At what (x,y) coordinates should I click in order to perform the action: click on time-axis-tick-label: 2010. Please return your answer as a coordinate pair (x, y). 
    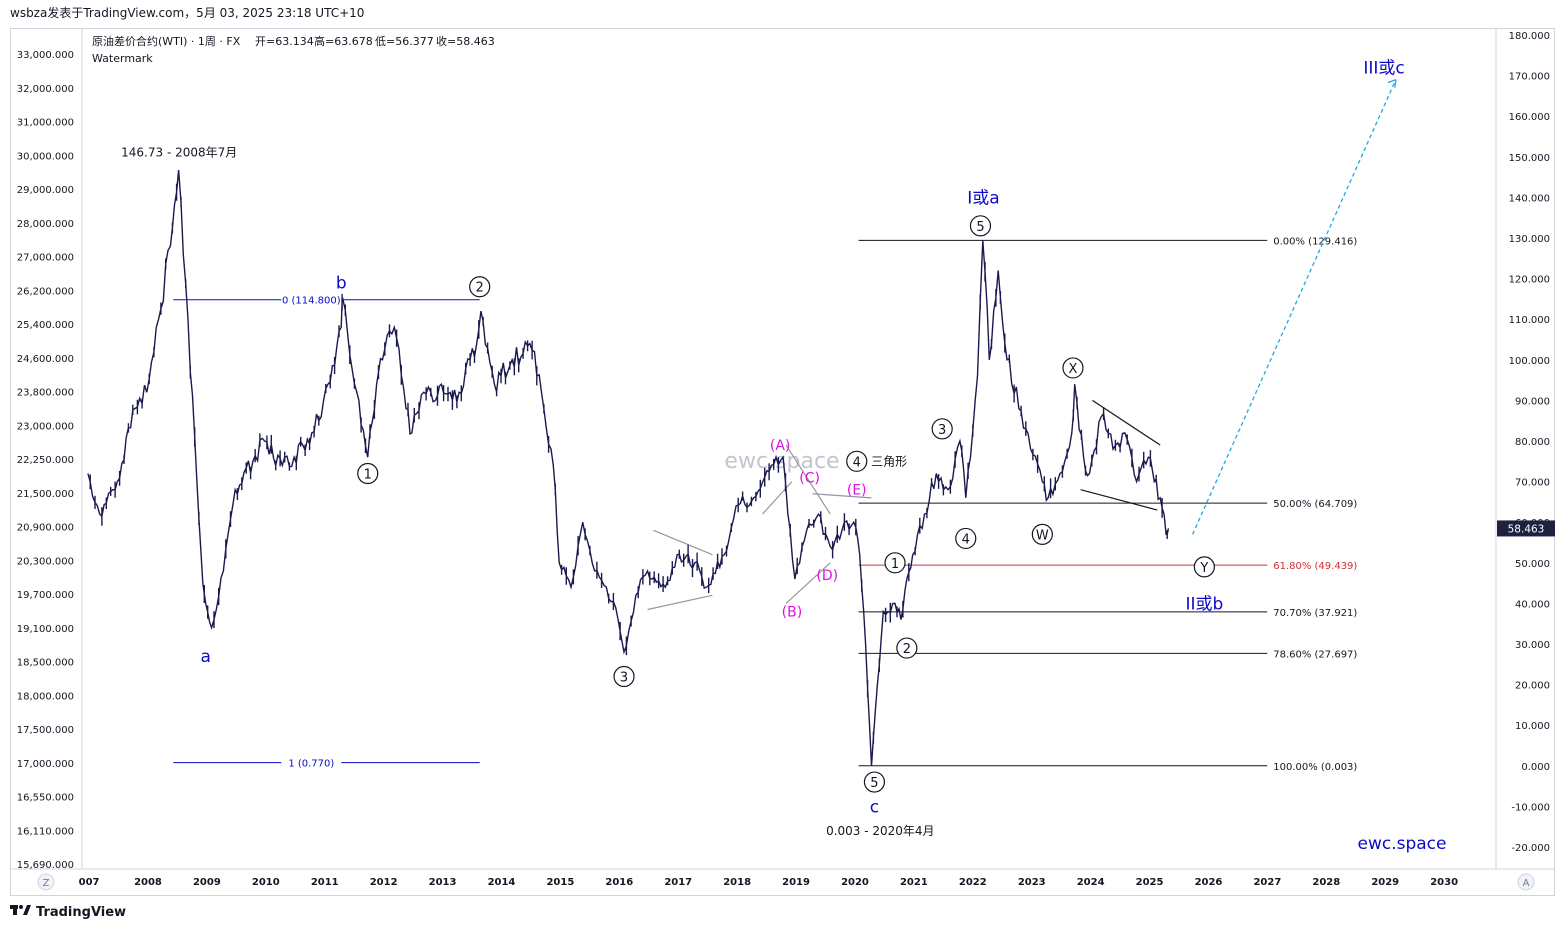
    Looking at the image, I should click on (266, 882).